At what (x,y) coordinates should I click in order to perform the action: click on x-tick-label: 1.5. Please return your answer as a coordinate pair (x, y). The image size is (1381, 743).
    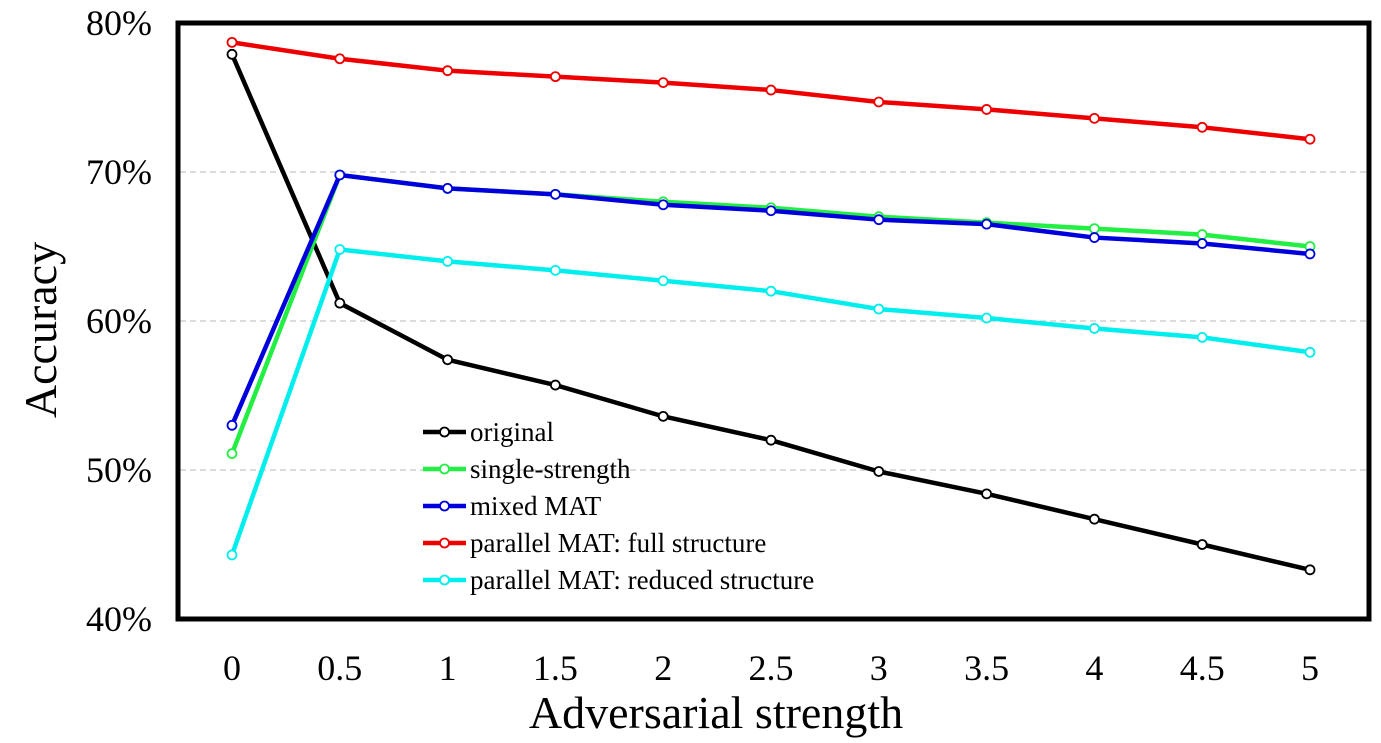
    Looking at the image, I should click on (555, 668).